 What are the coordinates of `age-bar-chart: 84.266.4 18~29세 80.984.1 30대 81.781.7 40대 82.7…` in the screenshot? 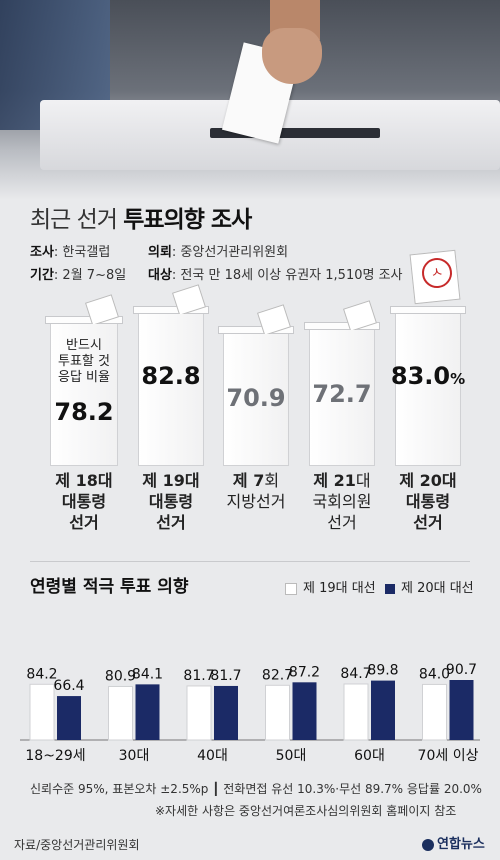 It's located at (250, 713).